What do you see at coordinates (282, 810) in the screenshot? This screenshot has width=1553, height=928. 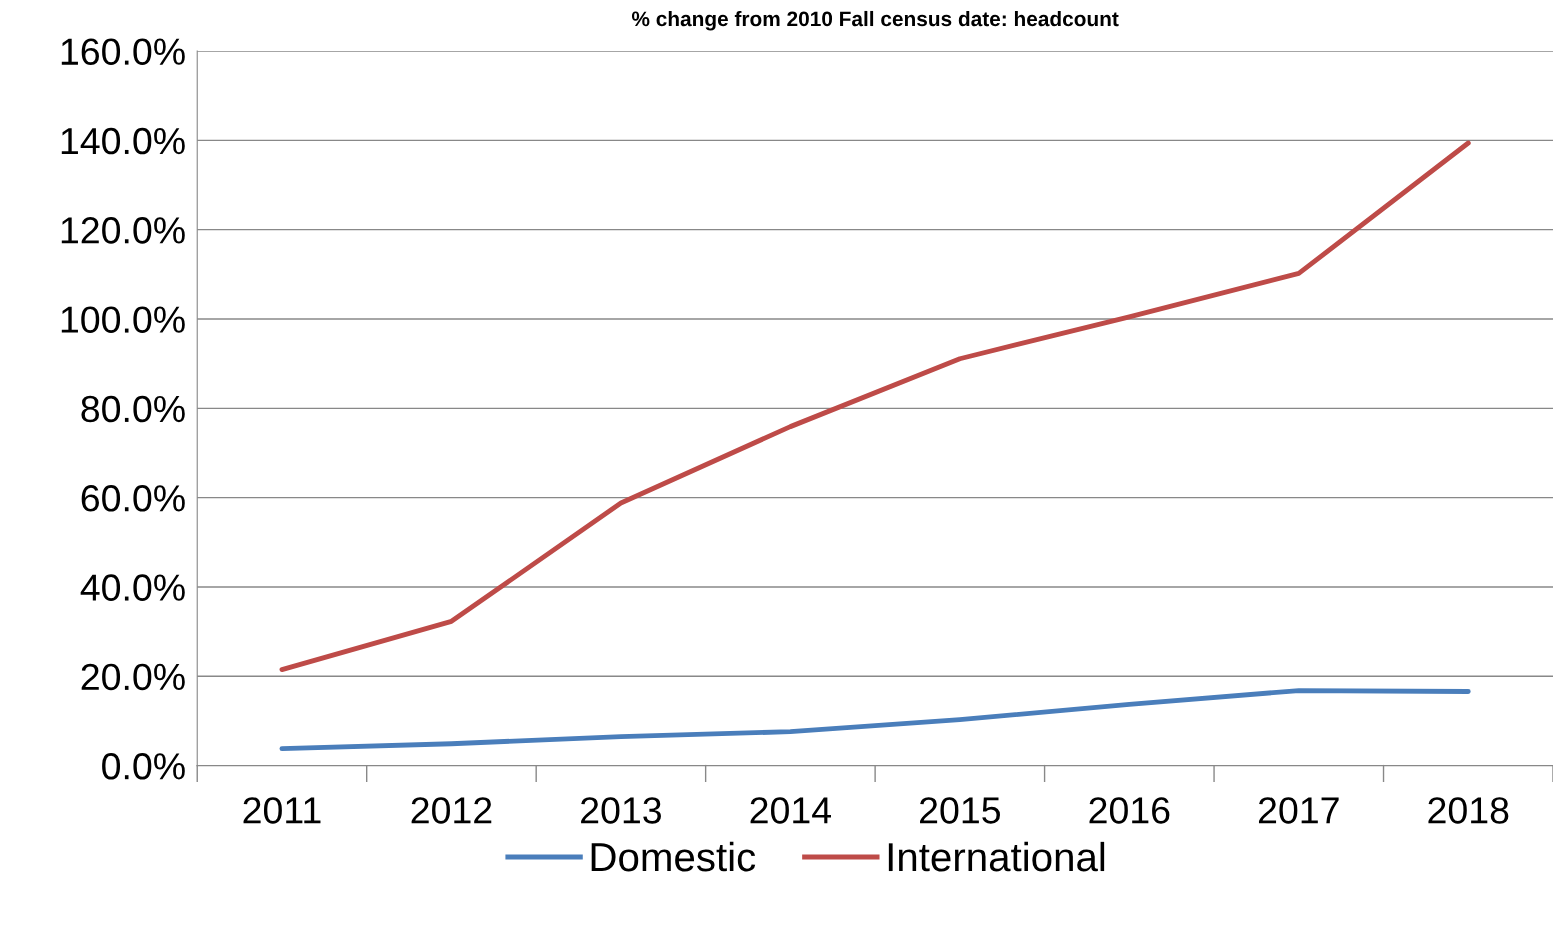 I see `x-tick-label: 2011` at bounding box center [282, 810].